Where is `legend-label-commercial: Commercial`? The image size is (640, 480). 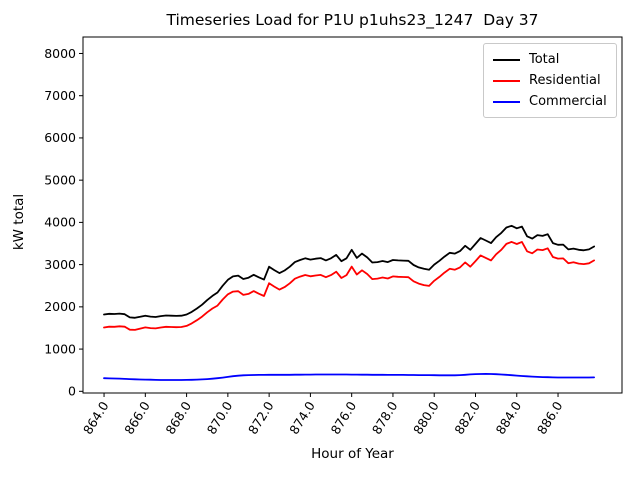
legend-label-commercial: Commercial is located at coordinates (568, 101).